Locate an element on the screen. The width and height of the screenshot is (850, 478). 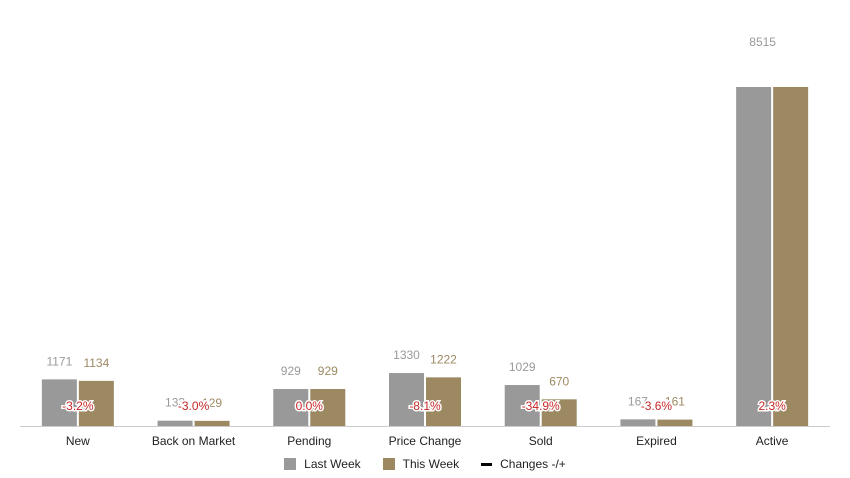
change-label-new: -3.2% is located at coordinates (78, 406).